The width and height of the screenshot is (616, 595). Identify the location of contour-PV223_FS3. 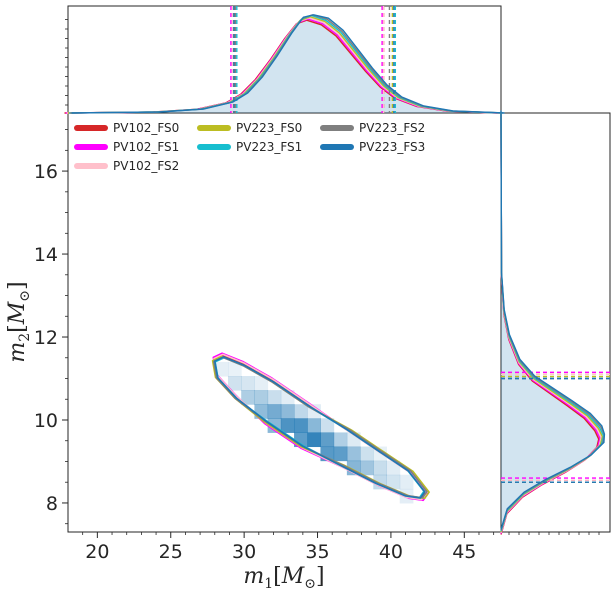
(320, 427).